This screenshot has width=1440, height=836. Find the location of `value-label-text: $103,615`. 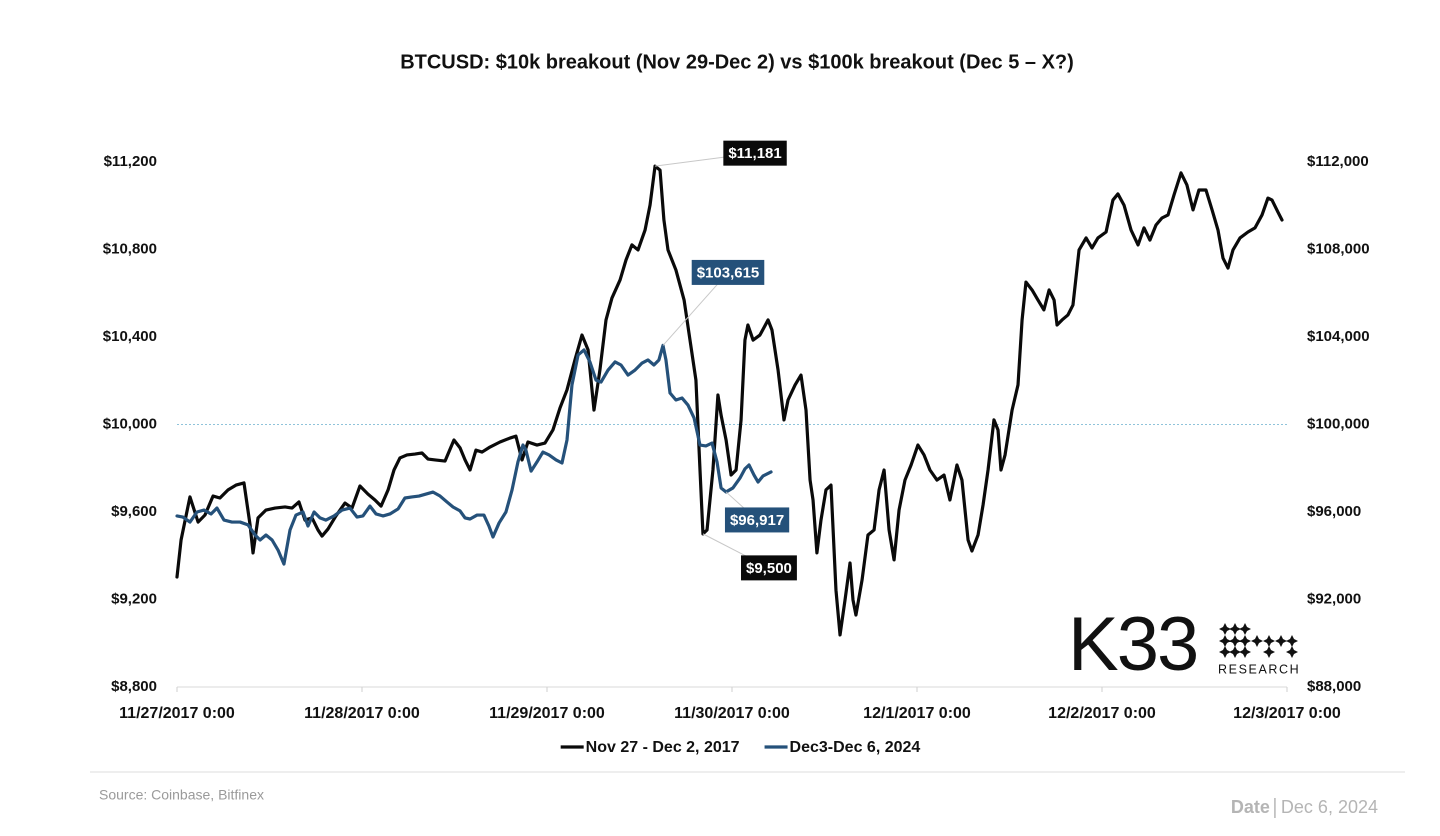

value-label-text: $103,615 is located at coordinates (728, 272).